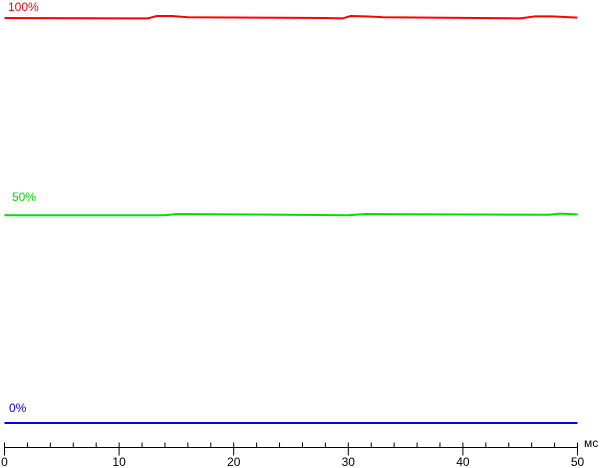 The height and width of the screenshot is (468, 600). What do you see at coordinates (463, 461) in the screenshot?
I see `x-tick-label: 40` at bounding box center [463, 461].